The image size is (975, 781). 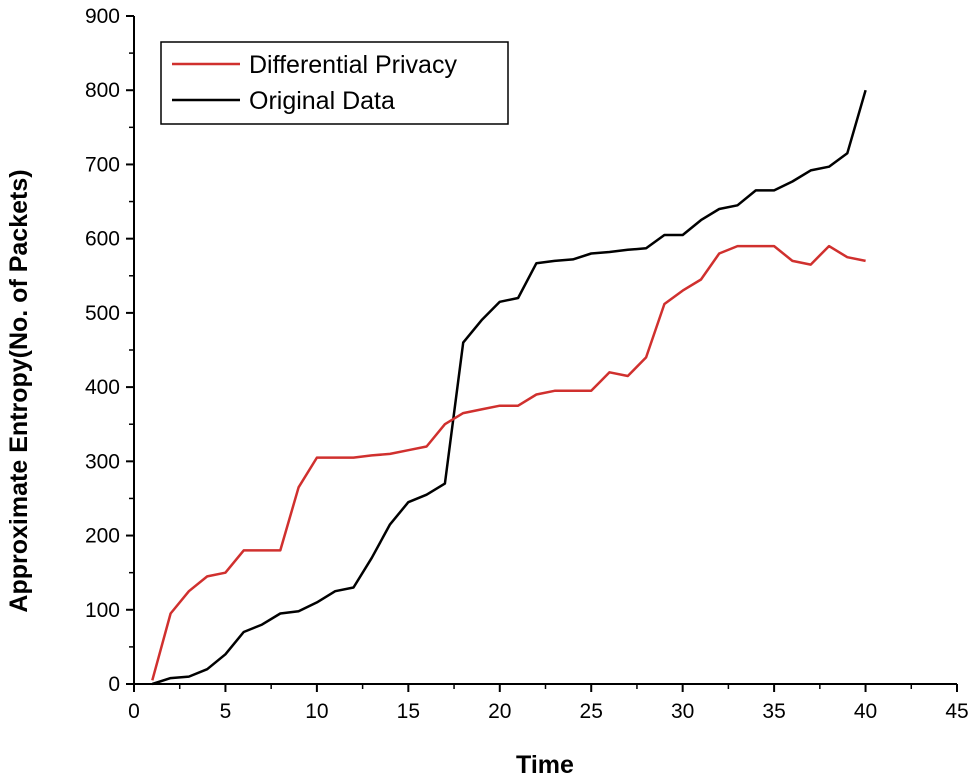 What do you see at coordinates (956, 711) in the screenshot?
I see `x-tick-label: 45` at bounding box center [956, 711].